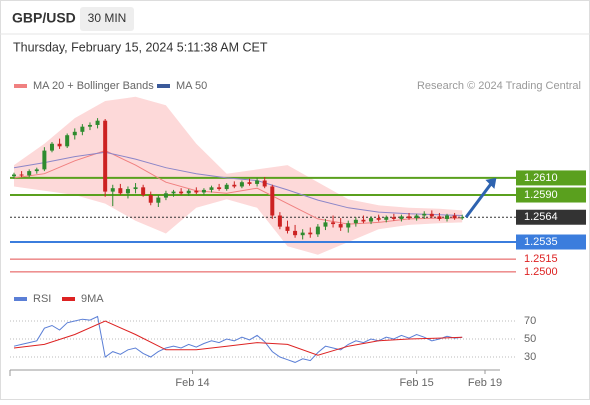 This screenshot has width=590, height=405. I want to click on x-tick-label: Feb 14, so click(192, 383).